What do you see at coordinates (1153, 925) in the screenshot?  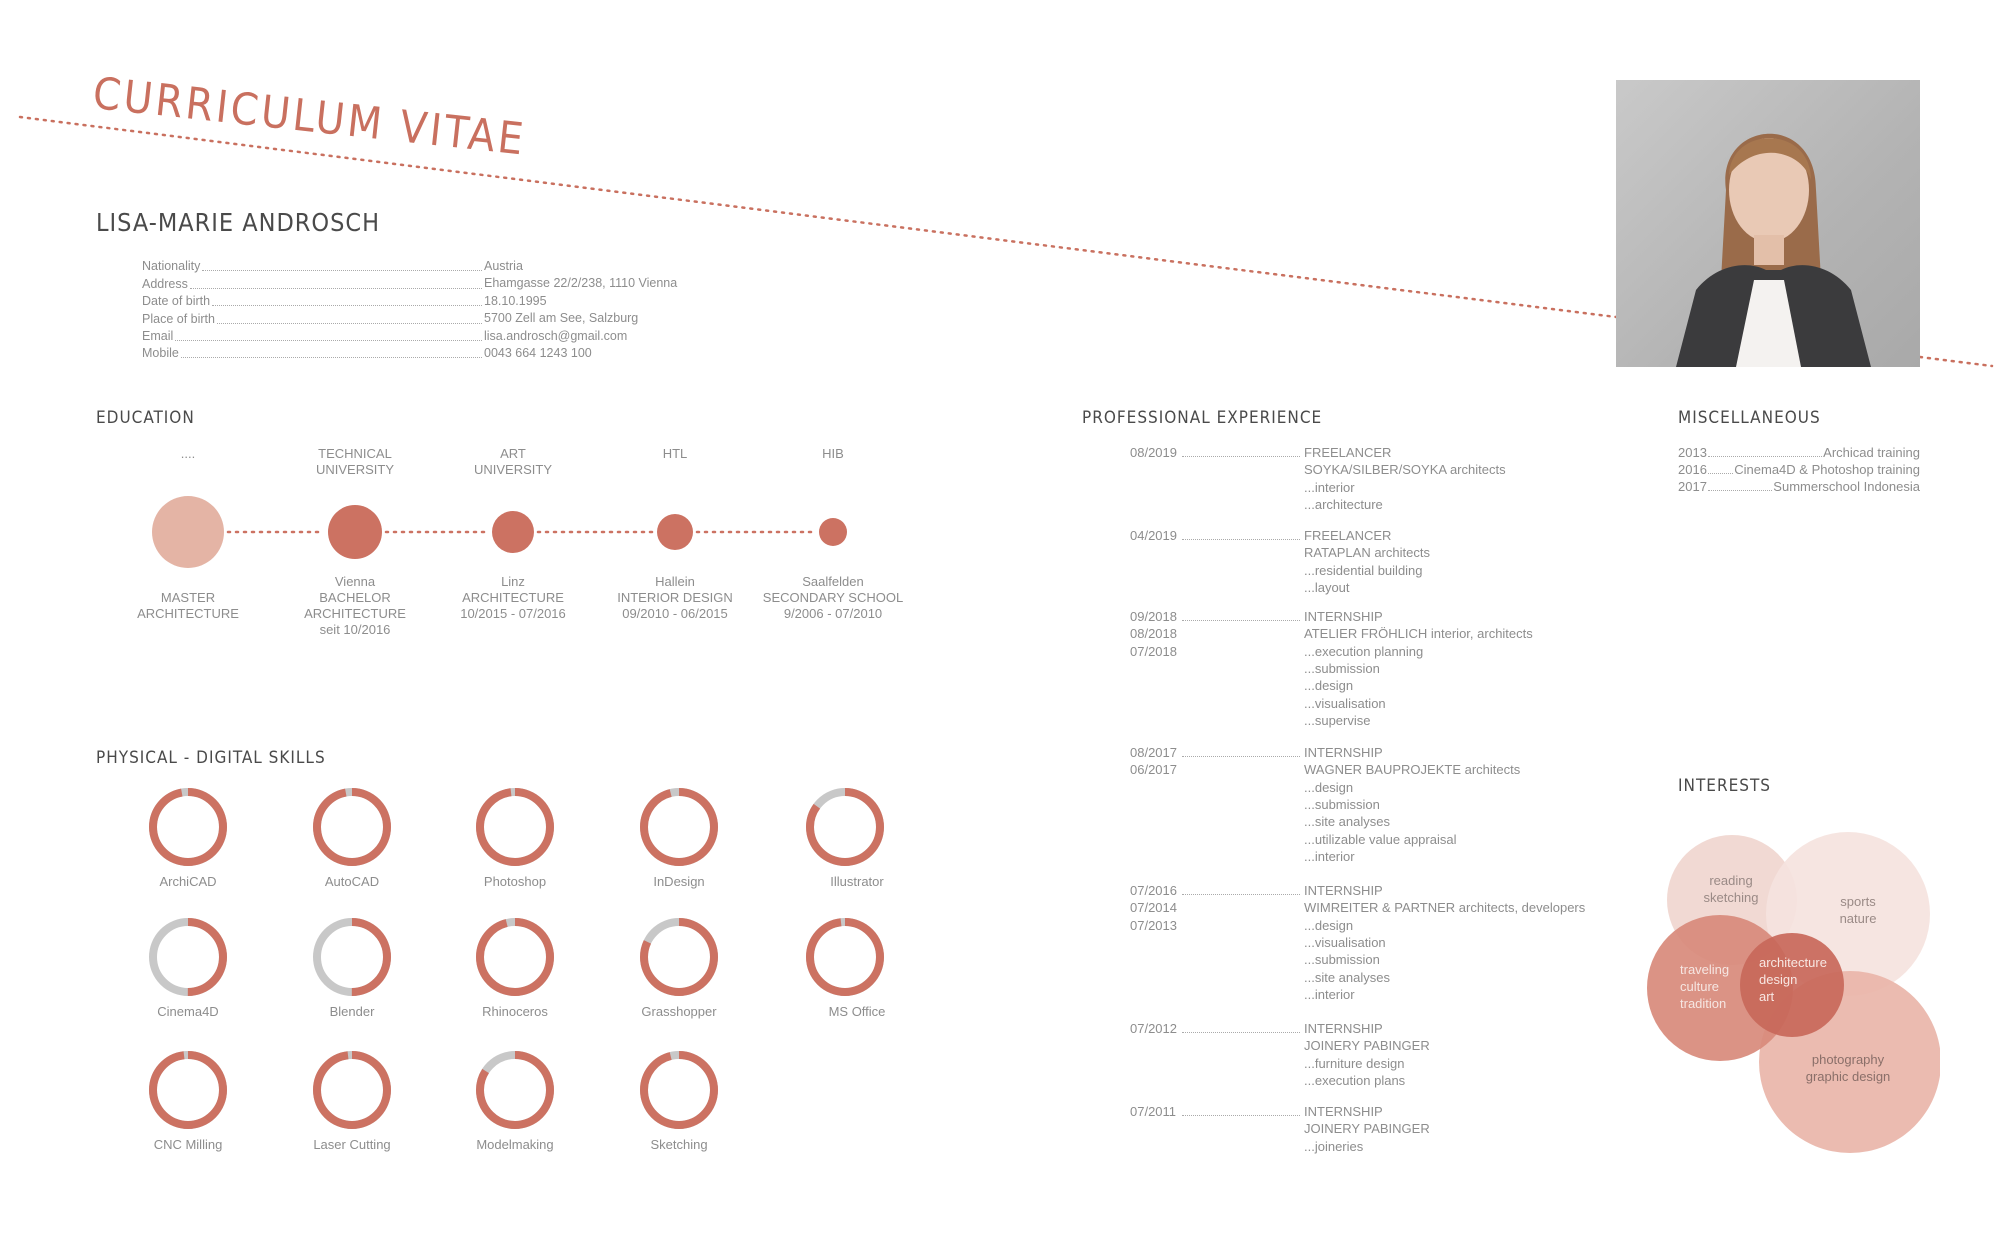 I see `experience-date: 07/2013` at bounding box center [1153, 925].